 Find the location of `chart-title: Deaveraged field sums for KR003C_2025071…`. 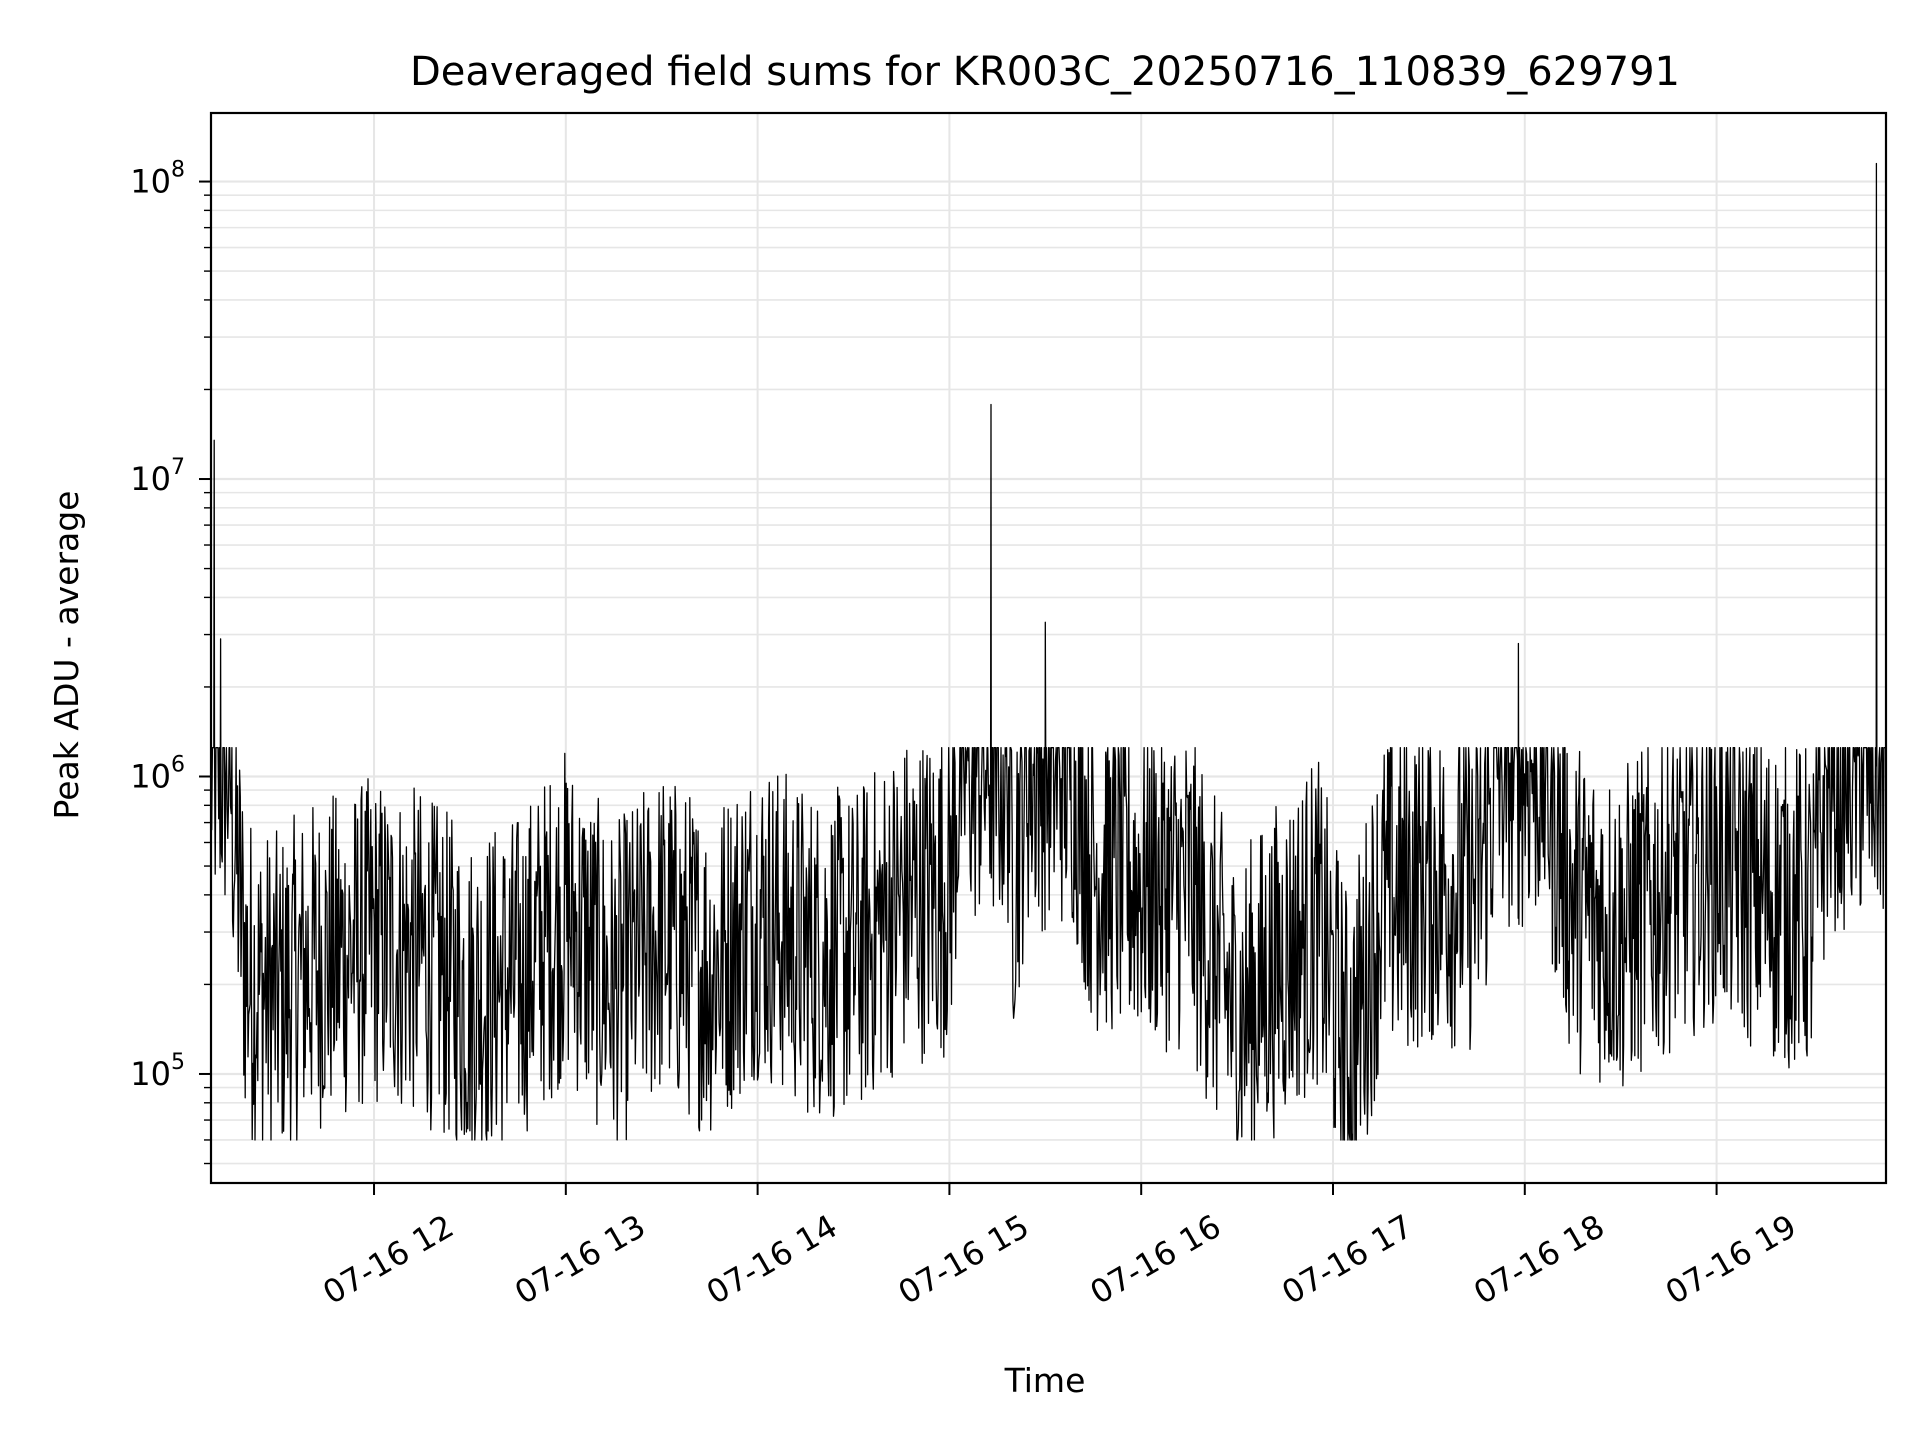

chart-title: Deaveraged field sums for KR003C_2025071… is located at coordinates (1045, 72).